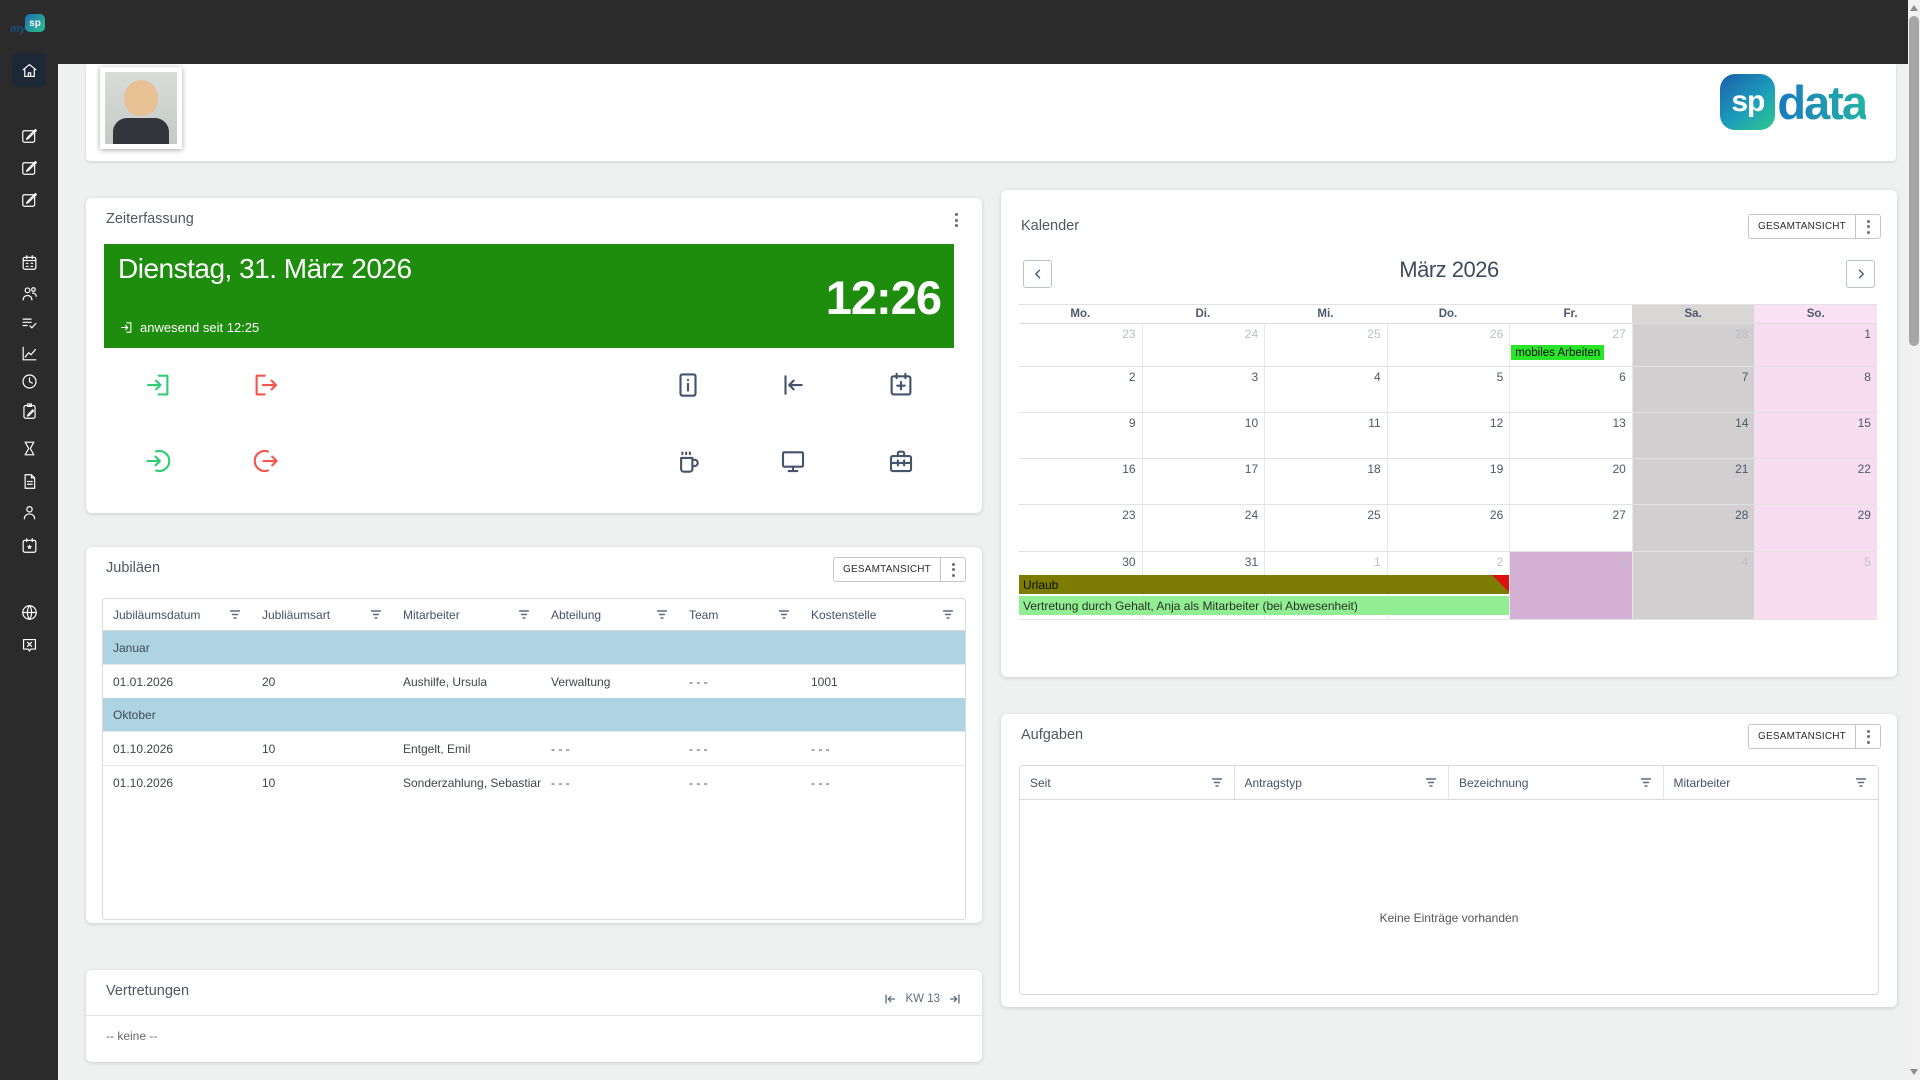  What do you see at coordinates (955, 999) in the screenshot?
I see `week-next-icon` at bounding box center [955, 999].